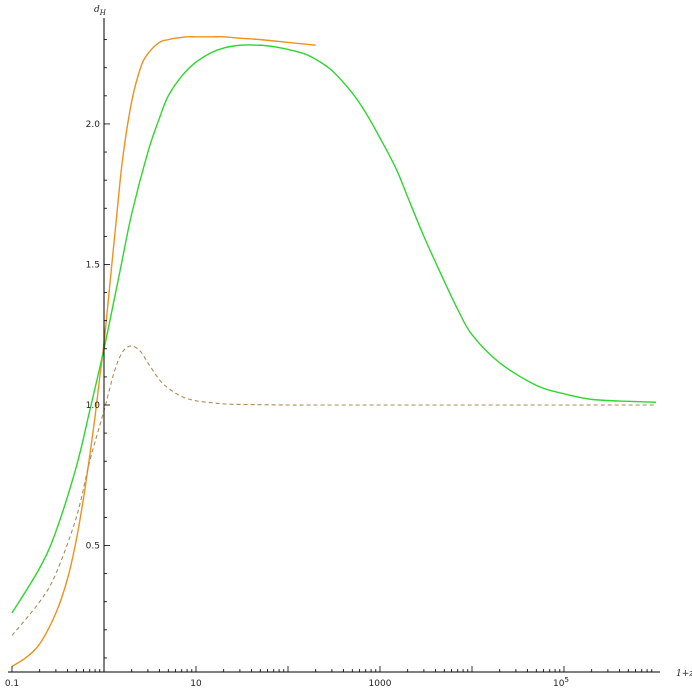  What do you see at coordinates (196, 684) in the screenshot?
I see `x-tick-label: 10` at bounding box center [196, 684].